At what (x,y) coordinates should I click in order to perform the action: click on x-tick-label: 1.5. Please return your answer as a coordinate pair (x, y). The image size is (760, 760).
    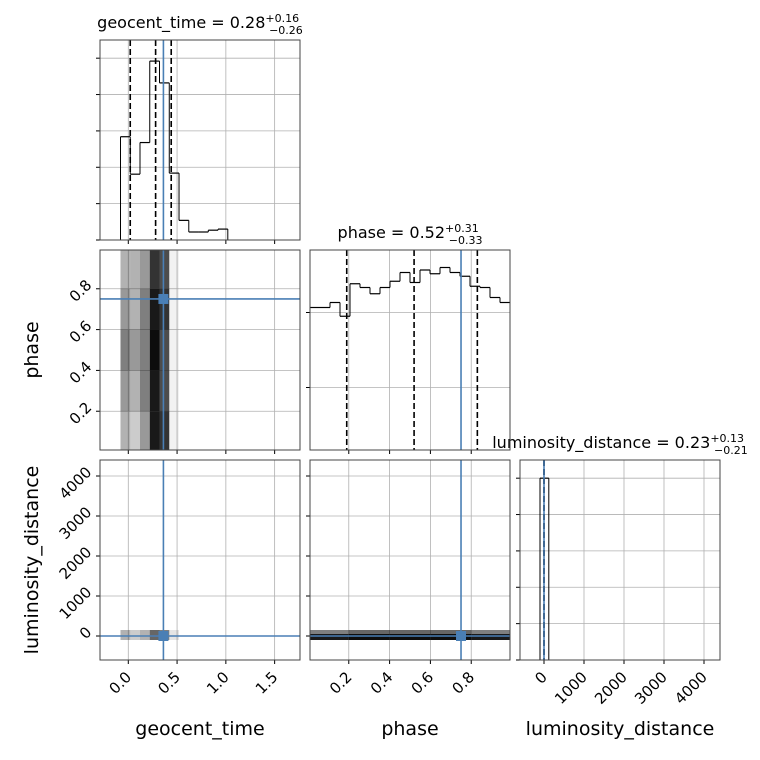
    Looking at the image, I should click on (267, 683).